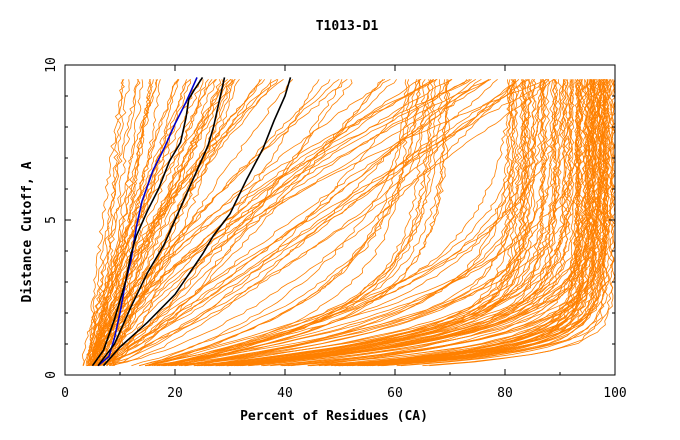 Image resolution: width=680 pixels, height=440 pixels. I want to click on x-tick-label: 40, so click(285, 393).